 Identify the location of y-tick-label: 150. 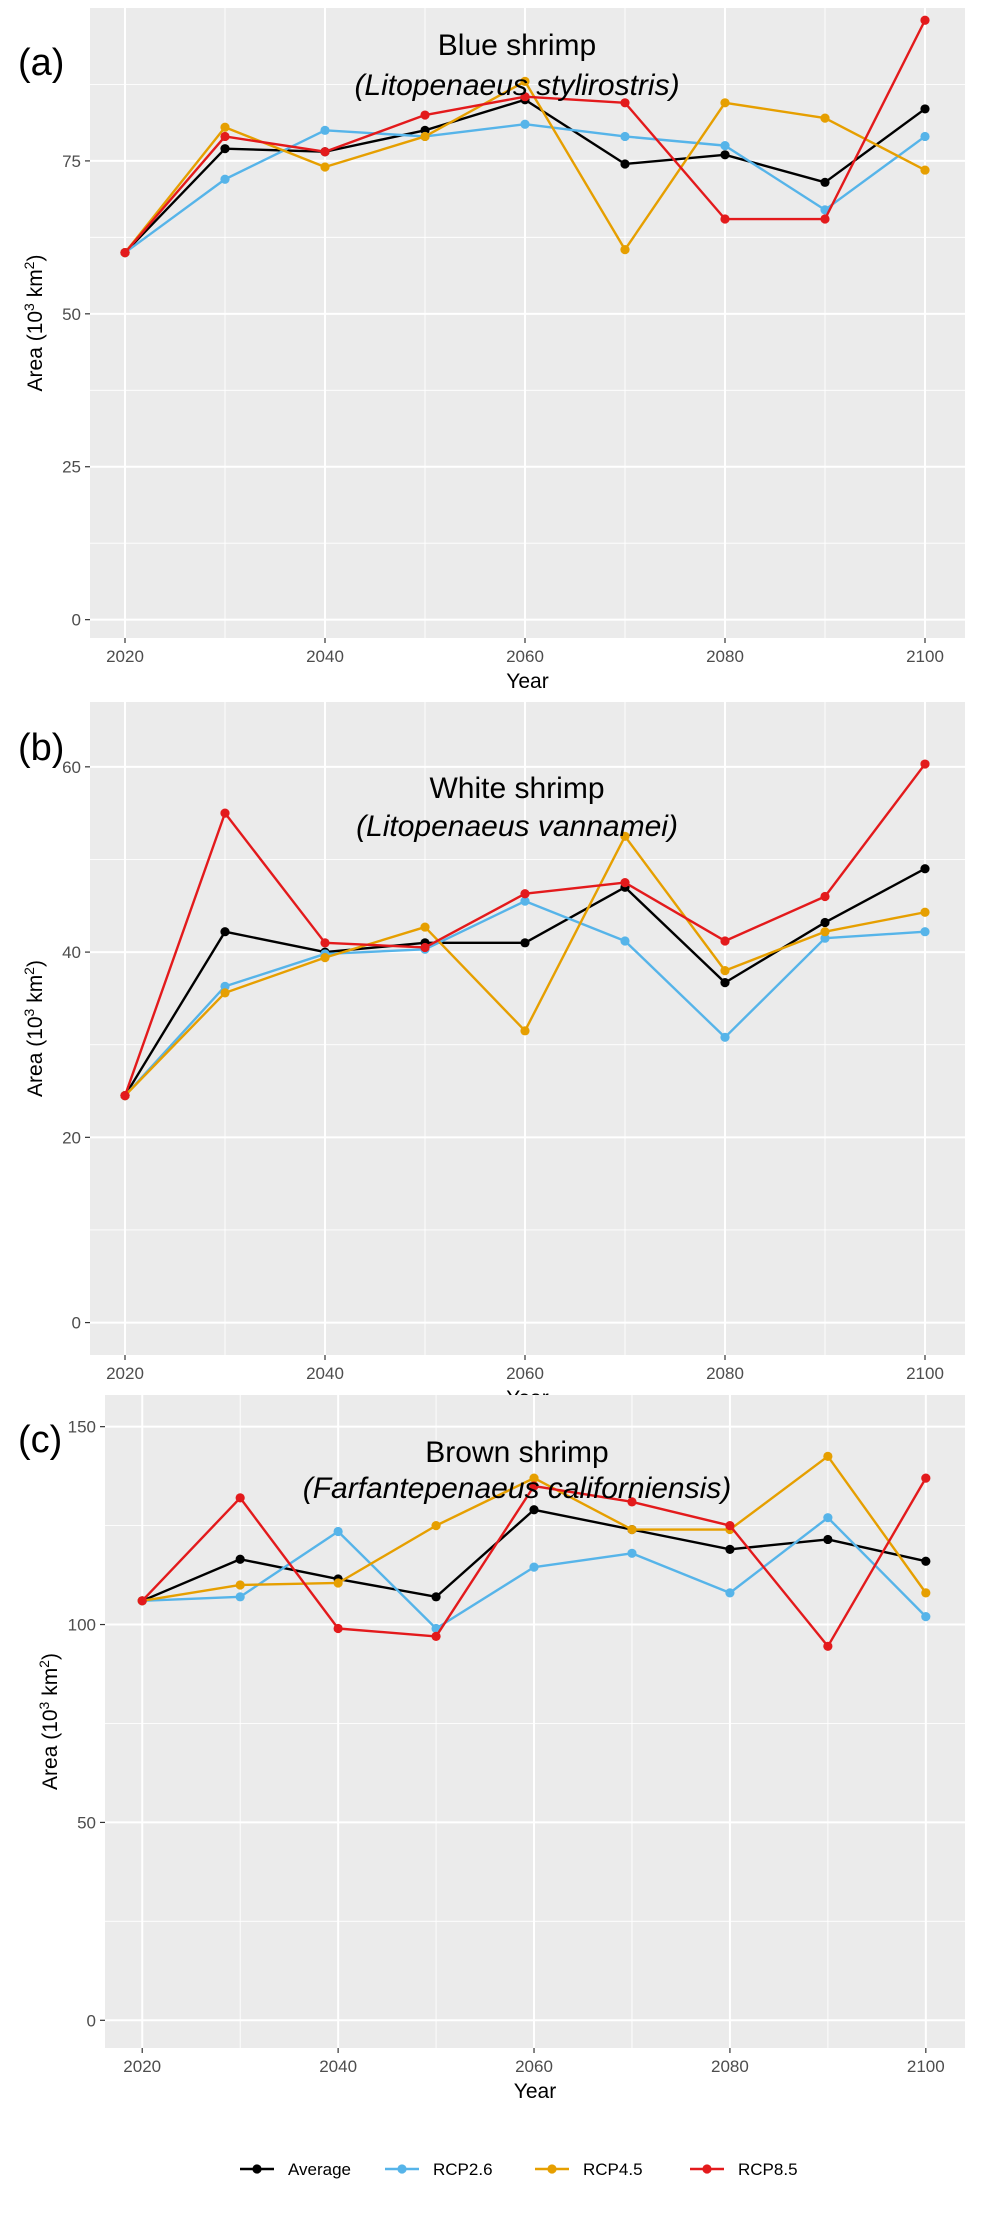
(82, 1427).